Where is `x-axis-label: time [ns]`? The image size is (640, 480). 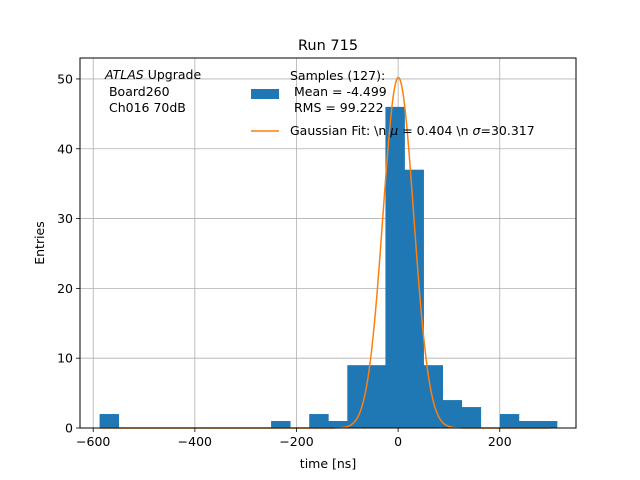 x-axis-label: time [ns] is located at coordinates (328, 463).